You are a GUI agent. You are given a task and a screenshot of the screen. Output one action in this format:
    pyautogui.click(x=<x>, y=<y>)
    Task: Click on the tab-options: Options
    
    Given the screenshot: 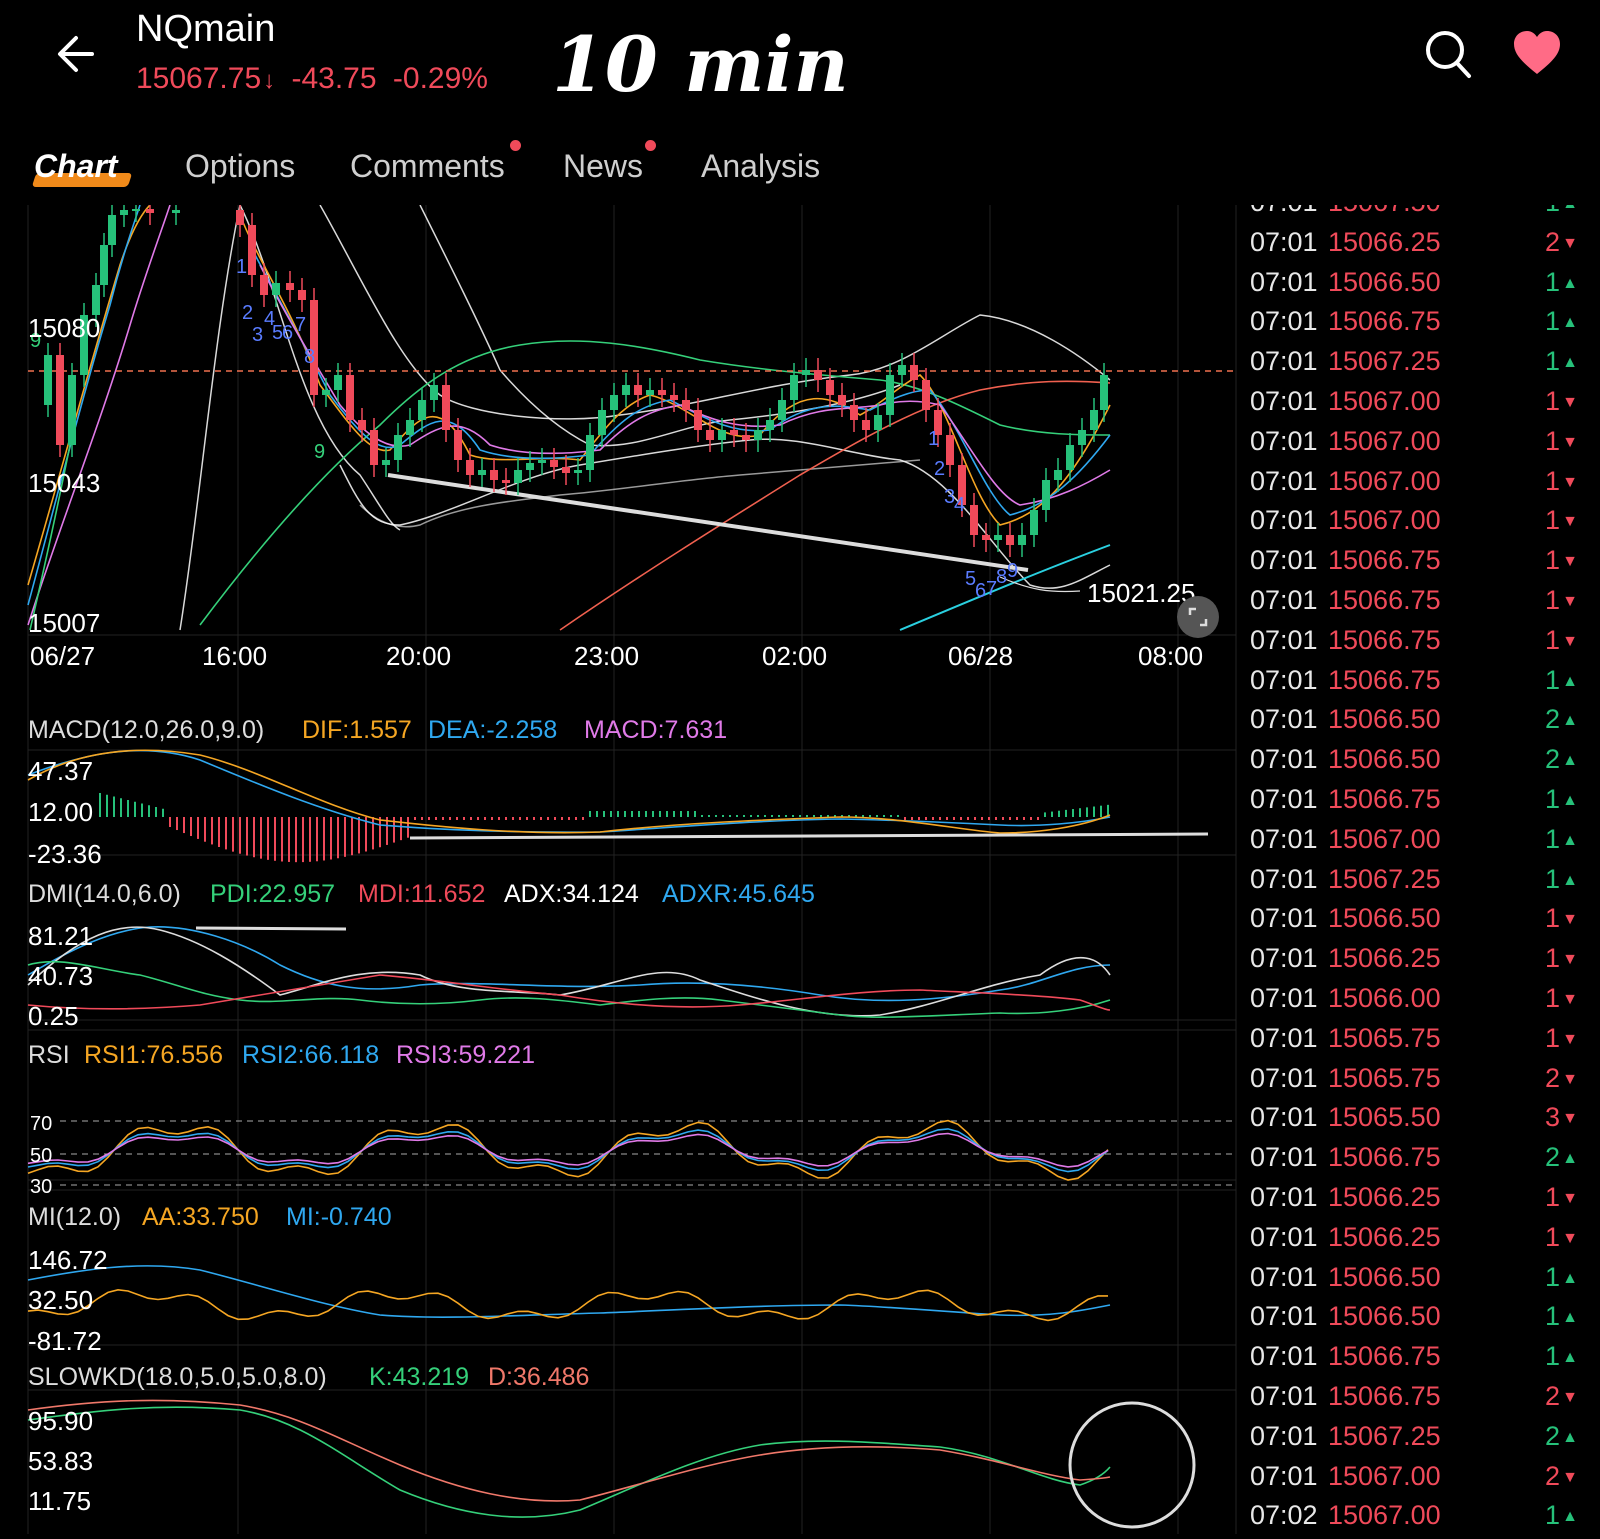 What is the action you would take?
    pyautogui.click(x=240, y=166)
    